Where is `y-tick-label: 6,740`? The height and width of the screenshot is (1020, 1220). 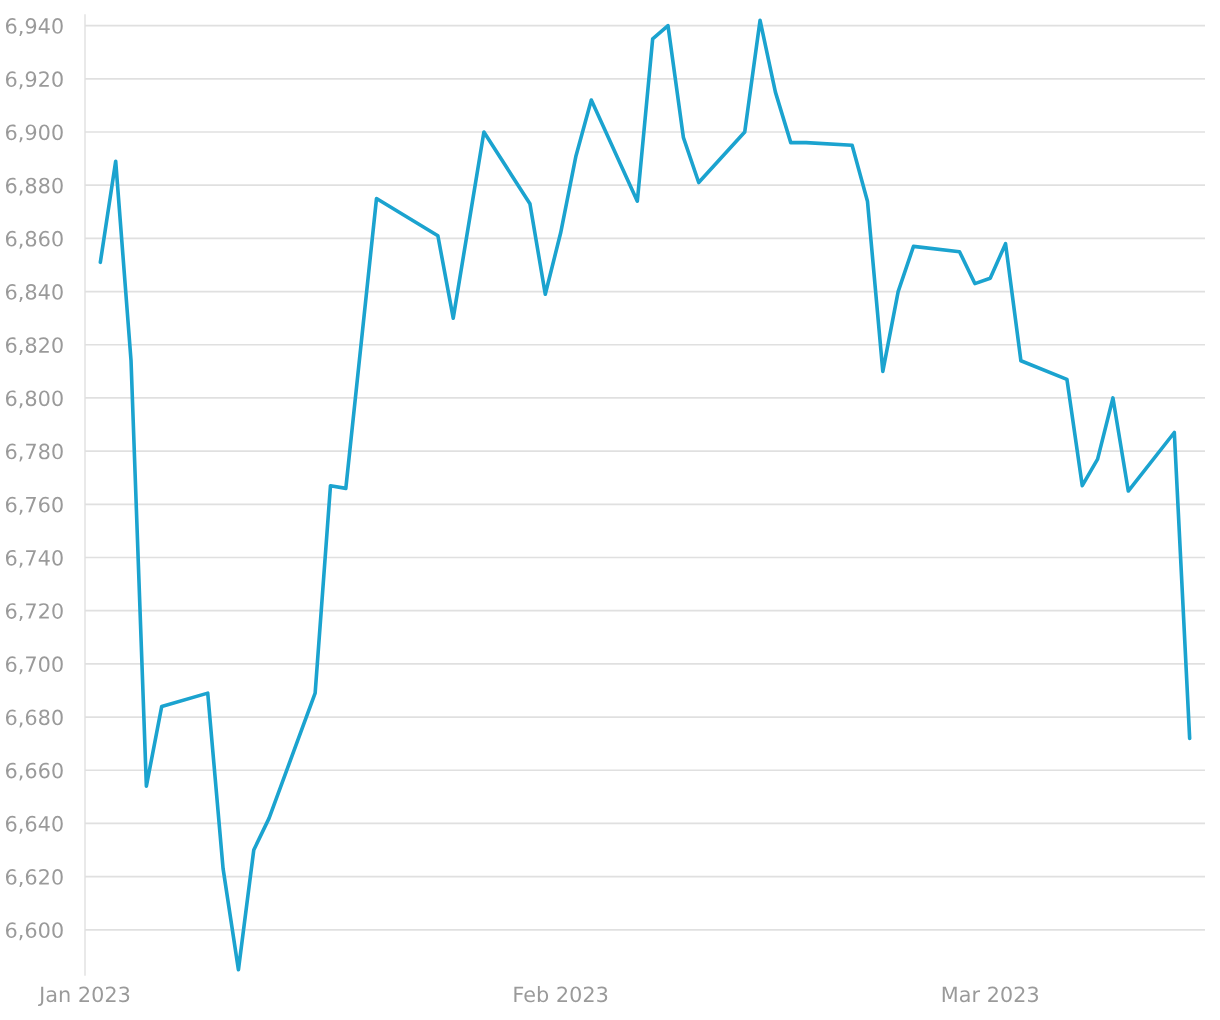 y-tick-label: 6,740 is located at coordinates (34, 558).